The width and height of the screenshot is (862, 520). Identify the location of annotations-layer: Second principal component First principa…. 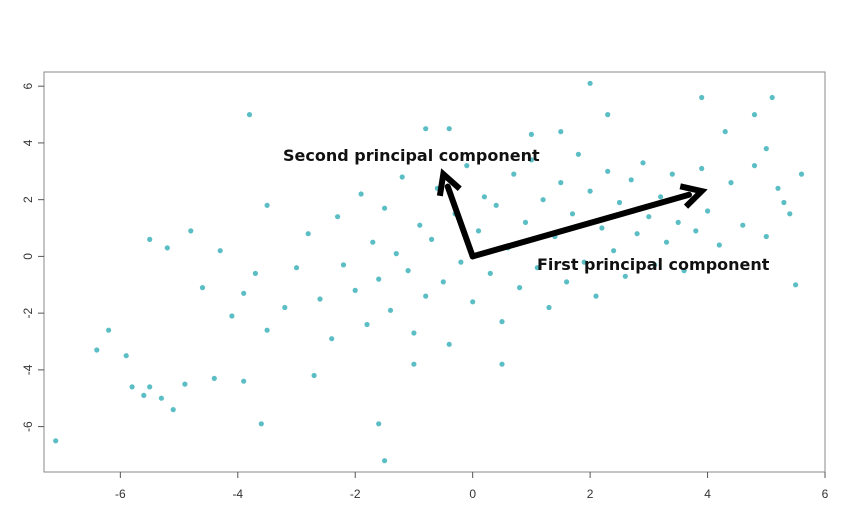
(526, 210).